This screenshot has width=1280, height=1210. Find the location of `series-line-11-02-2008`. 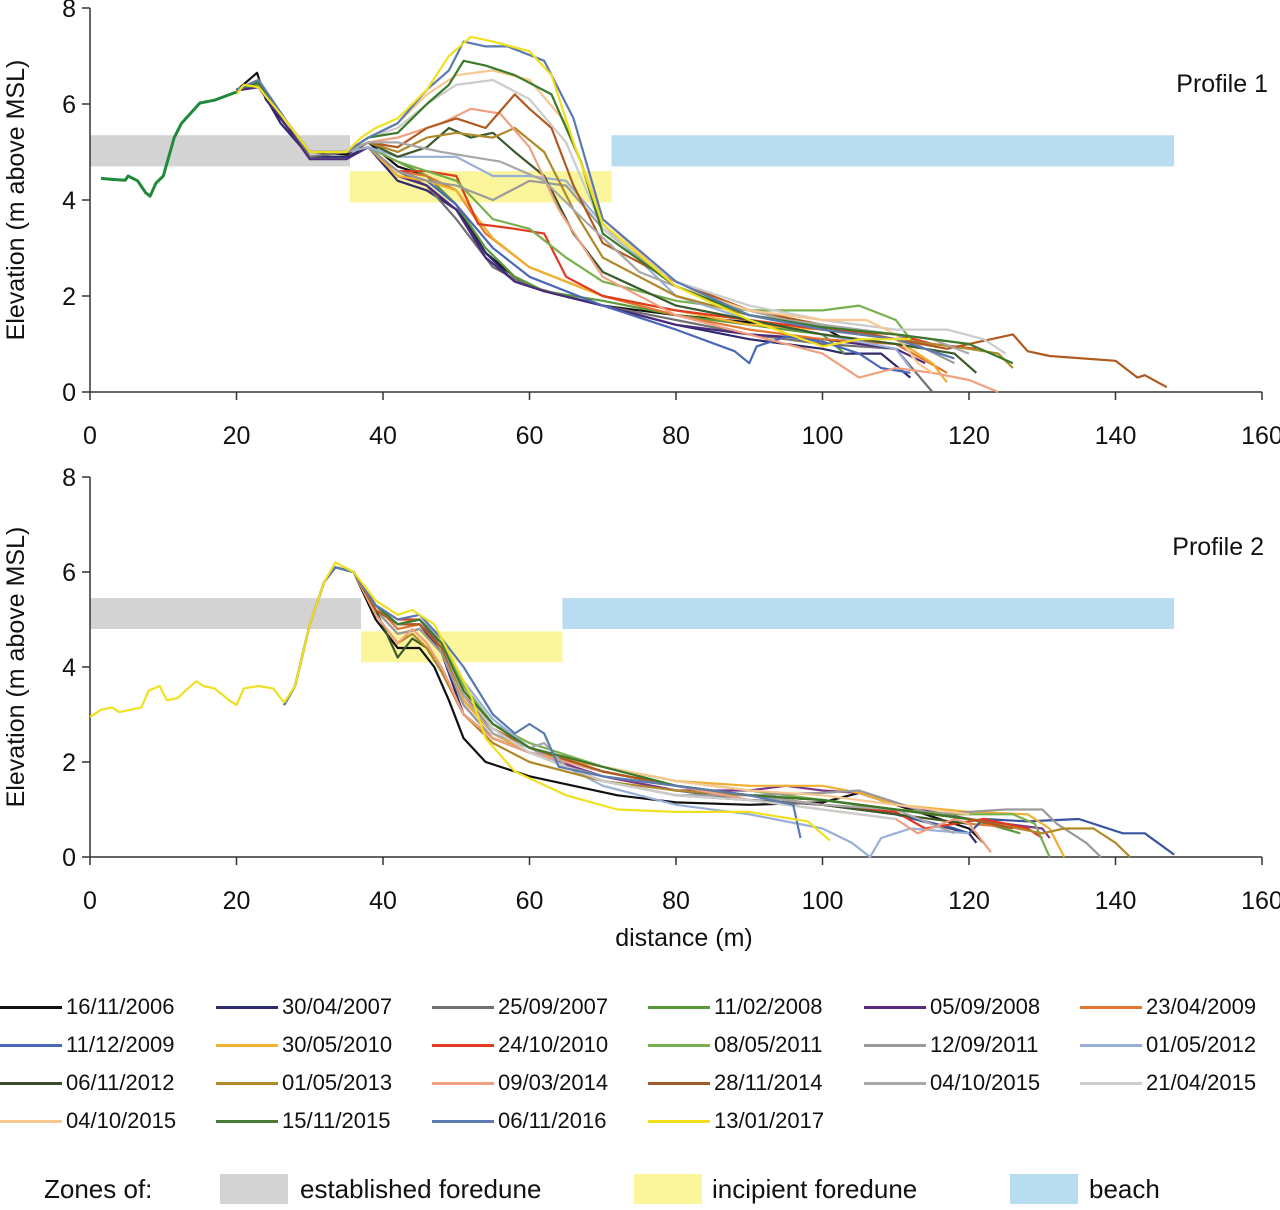

series-line-11-02-2008 is located at coordinates (541, 219).